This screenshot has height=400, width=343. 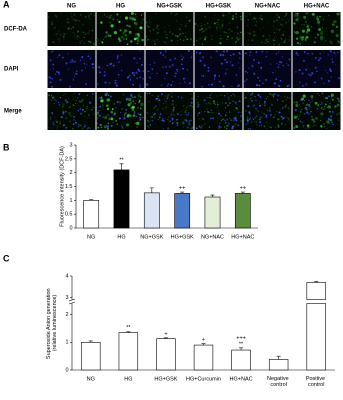 I want to click on panel-label: A, so click(x=6, y=4).